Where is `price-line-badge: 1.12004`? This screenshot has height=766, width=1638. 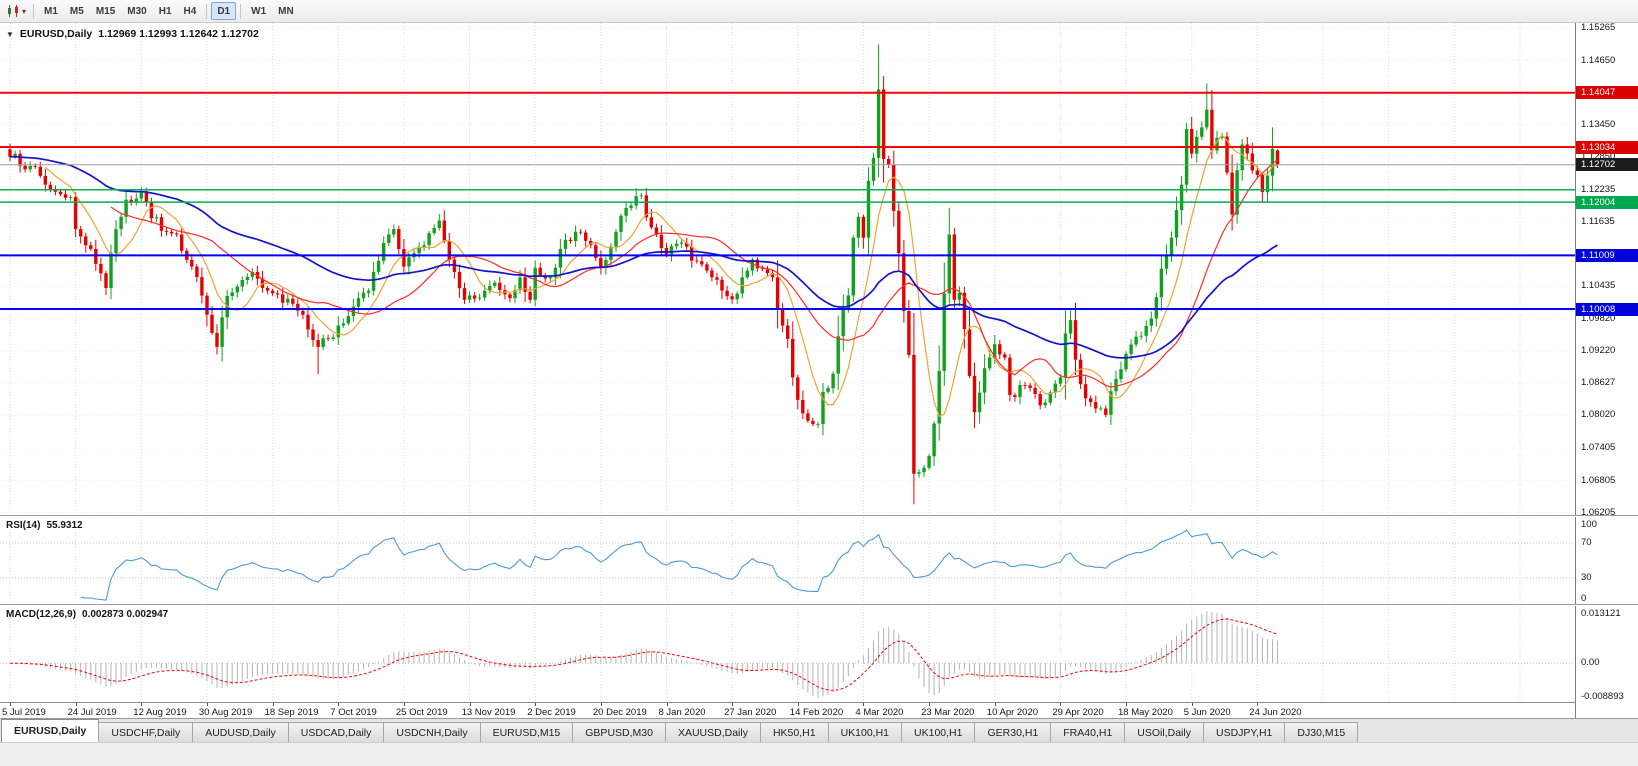
price-line-badge: 1.12004 is located at coordinates (1607, 202).